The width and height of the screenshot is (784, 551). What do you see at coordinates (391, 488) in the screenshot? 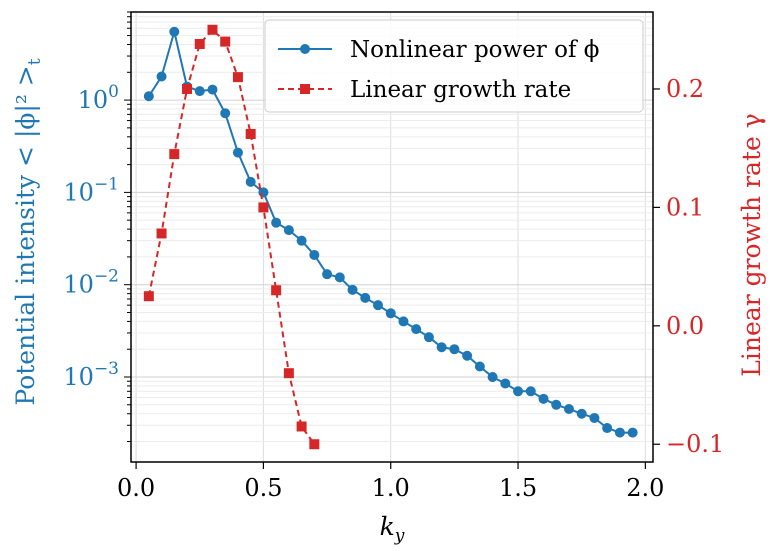
I see `x-tick-label: 1.0` at bounding box center [391, 488].